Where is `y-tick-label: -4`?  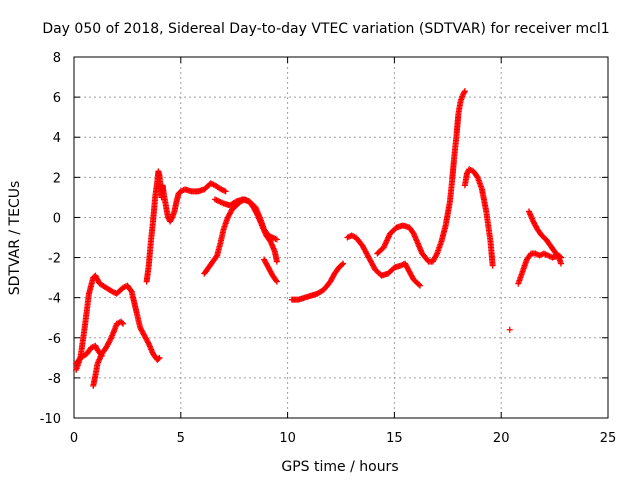
y-tick-label: -4 is located at coordinates (54, 299).